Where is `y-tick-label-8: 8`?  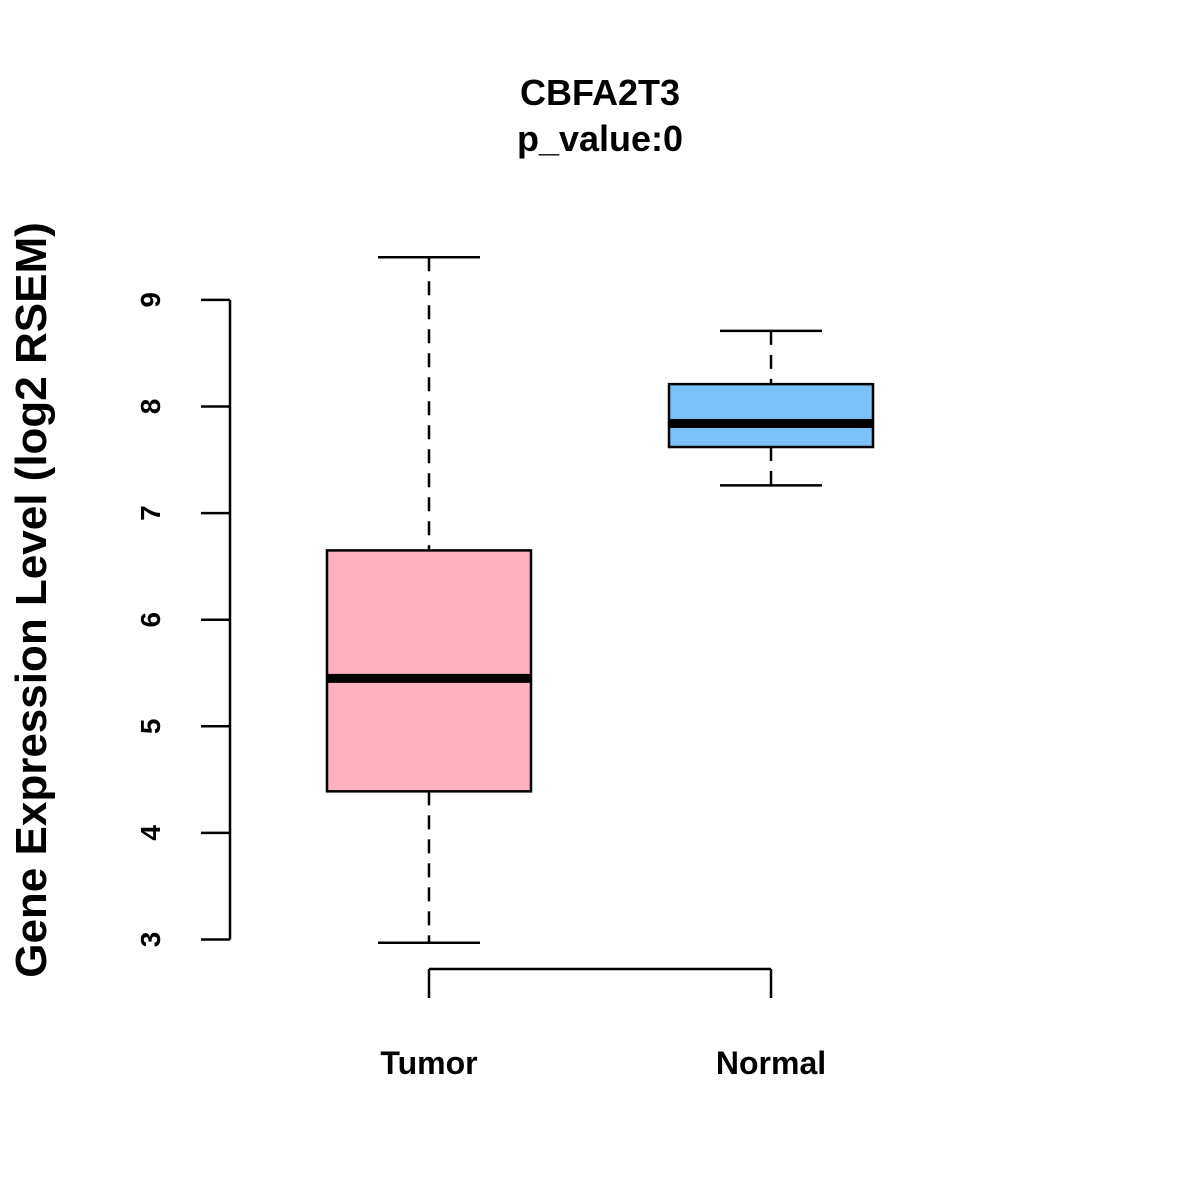
y-tick-label-8: 8 is located at coordinates (150, 407).